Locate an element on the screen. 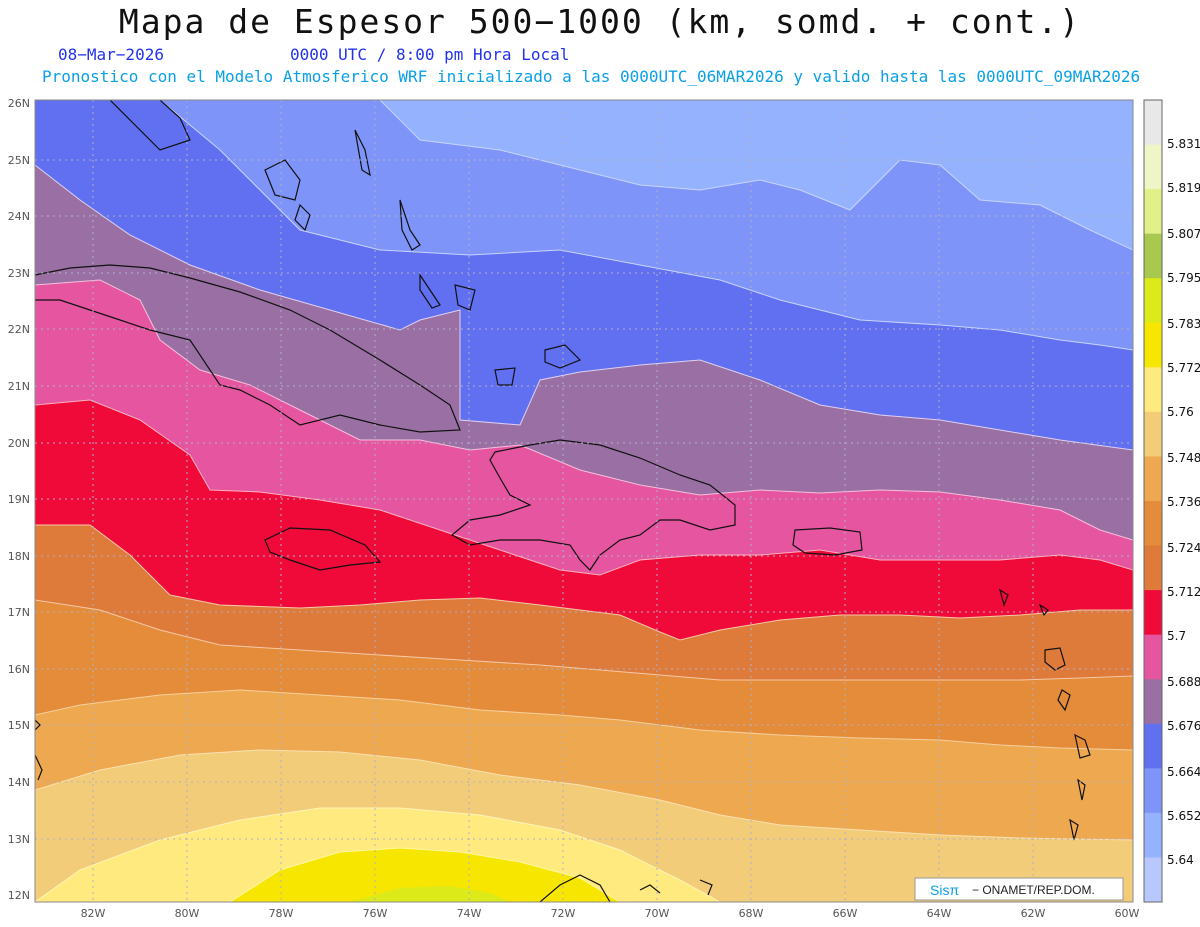 The image size is (1200, 927). lon-label: 74W is located at coordinates (469, 913).